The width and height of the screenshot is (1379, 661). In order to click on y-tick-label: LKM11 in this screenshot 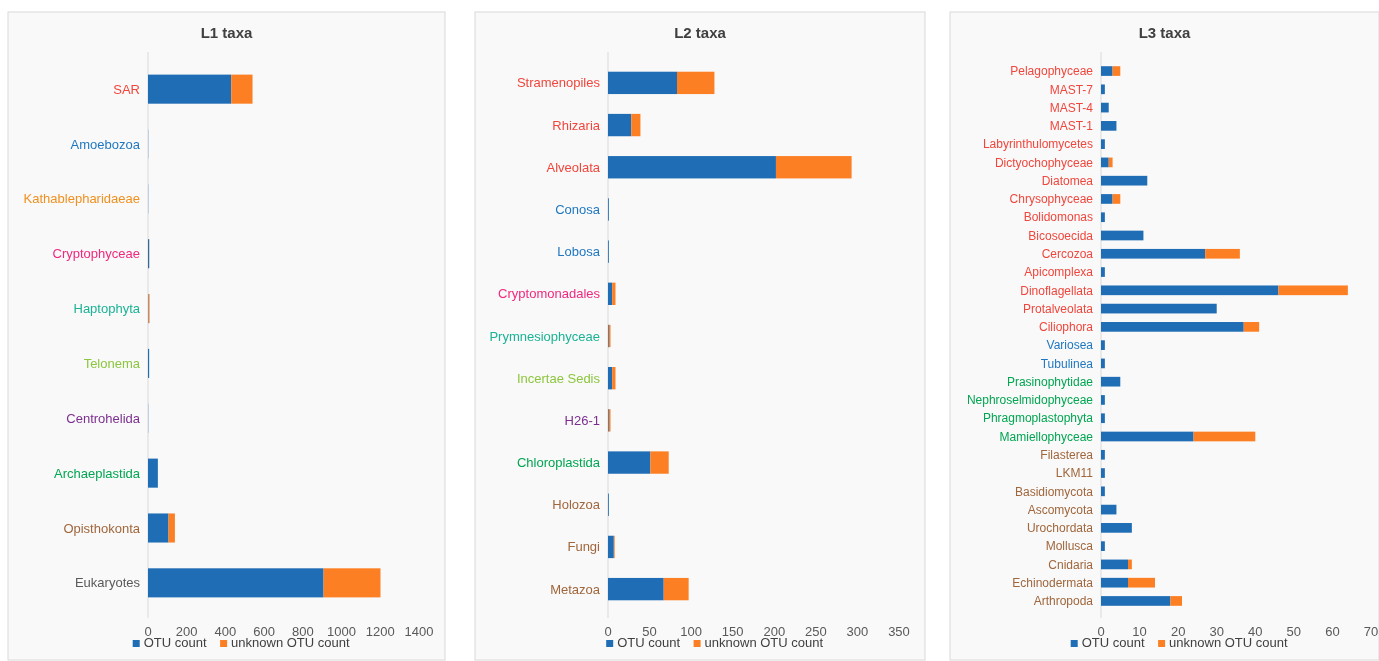, I will do `click(1074, 473)`.